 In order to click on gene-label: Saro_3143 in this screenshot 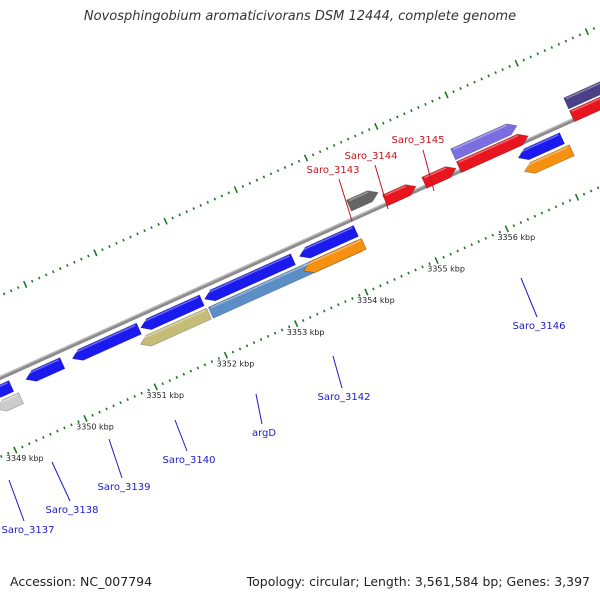, I will do `click(333, 170)`.